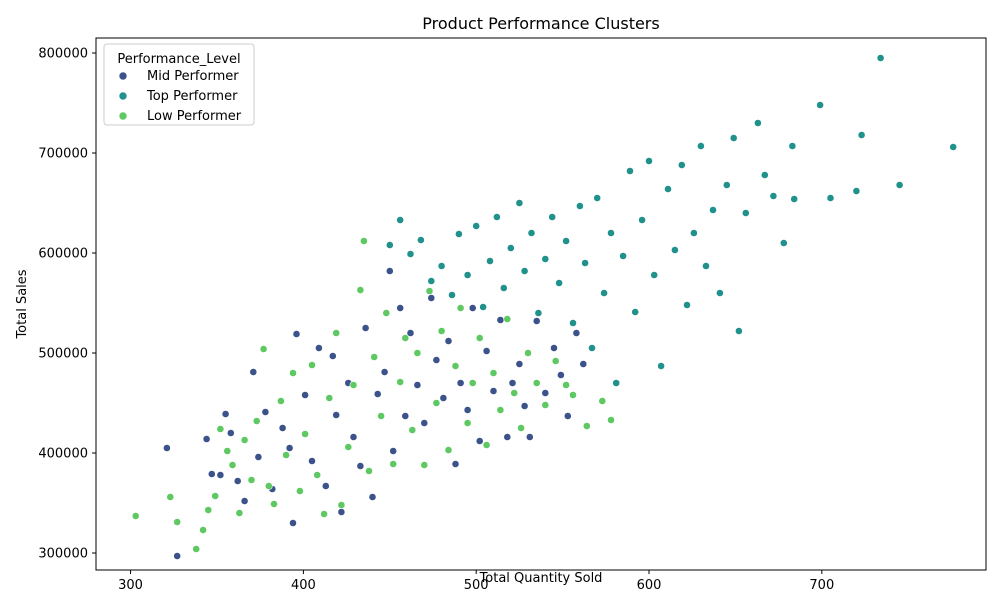 The width and height of the screenshot is (1000, 600). What do you see at coordinates (649, 585) in the screenshot?
I see `x-tick-label: 600` at bounding box center [649, 585].